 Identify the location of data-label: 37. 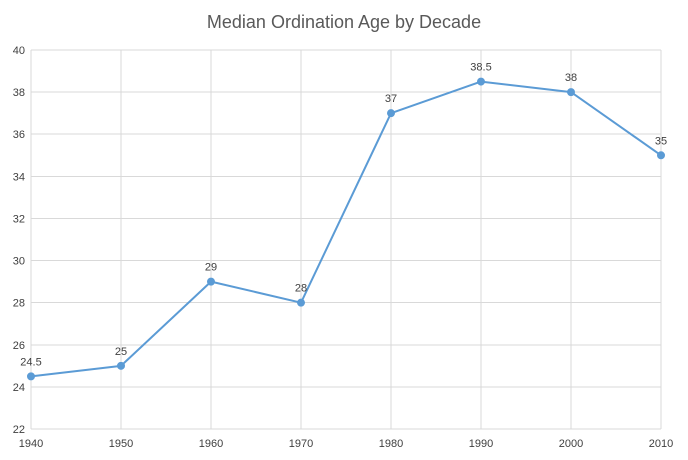
(391, 99).